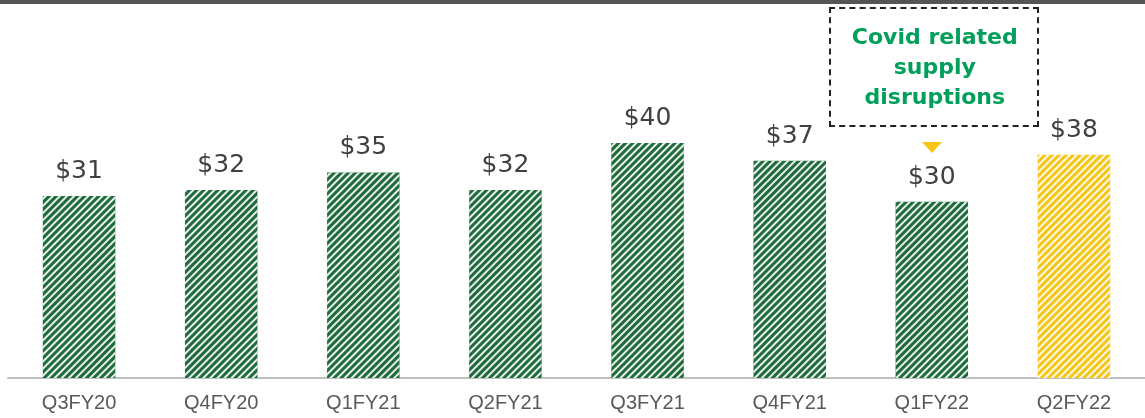 The height and width of the screenshot is (418, 1145). I want to click on x-tick-label: Q4FY21, so click(789, 402).